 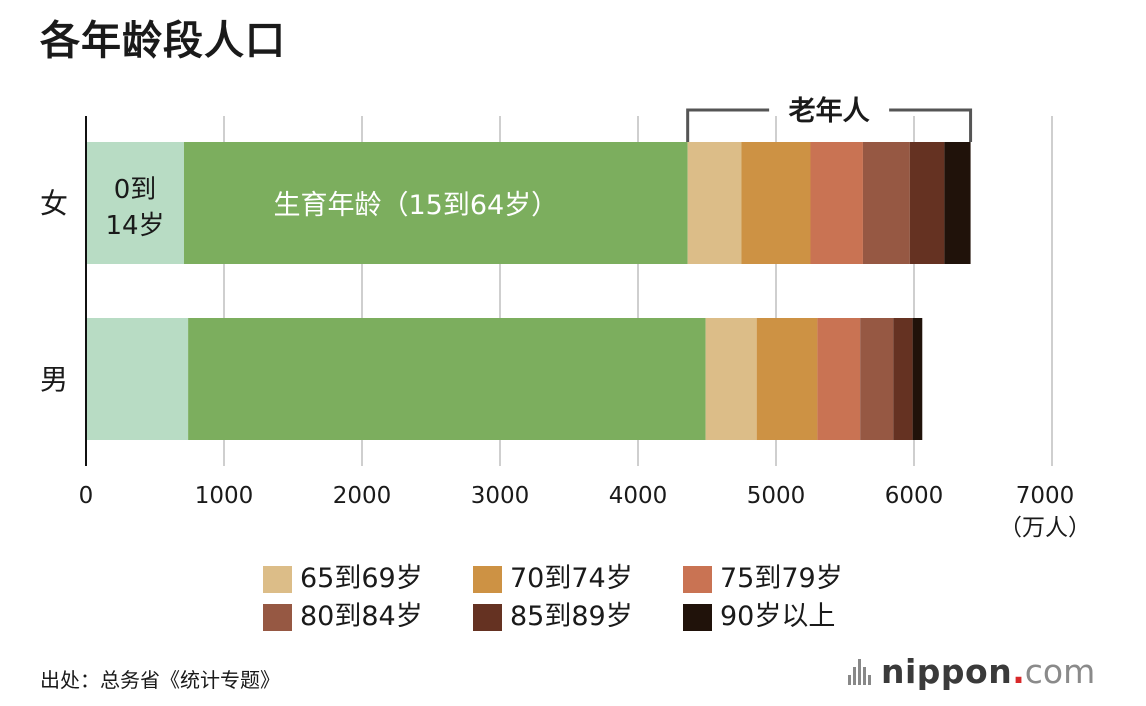 What do you see at coordinates (86, 496) in the screenshot?
I see `x-tick-label-0: 0` at bounding box center [86, 496].